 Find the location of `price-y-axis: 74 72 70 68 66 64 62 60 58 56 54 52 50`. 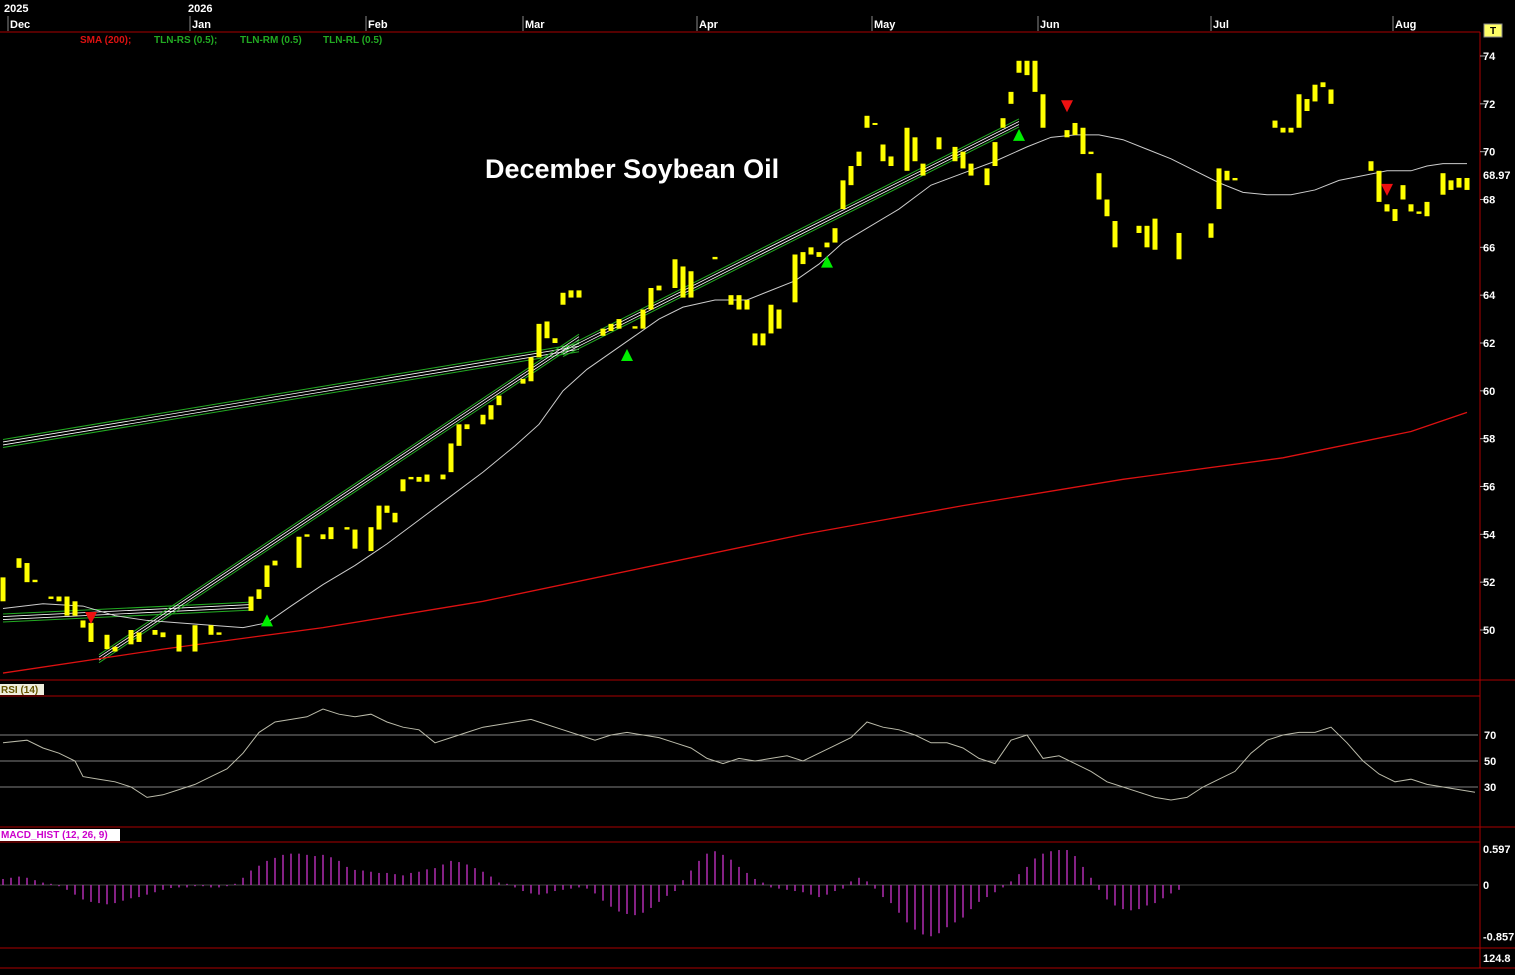

price-y-axis: 74 72 70 68 66 64 62 60 58 56 54 52 50 is located at coordinates (1488, 344).